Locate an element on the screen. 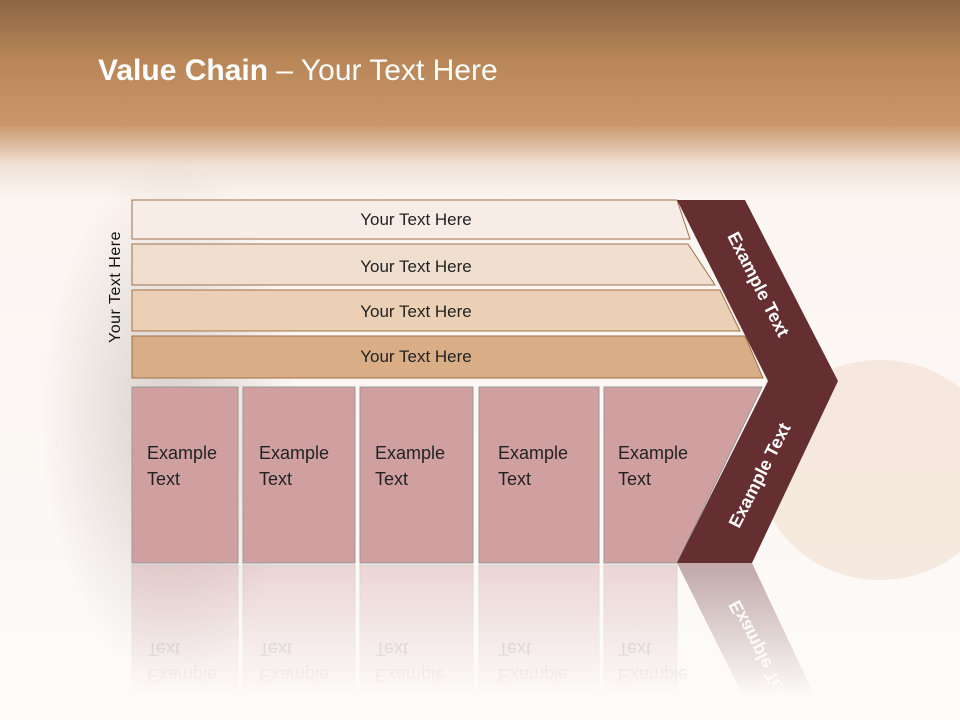 This screenshot has height=720, width=960. slide-title: Value Chain – Your Text Here is located at coordinates (298, 71).